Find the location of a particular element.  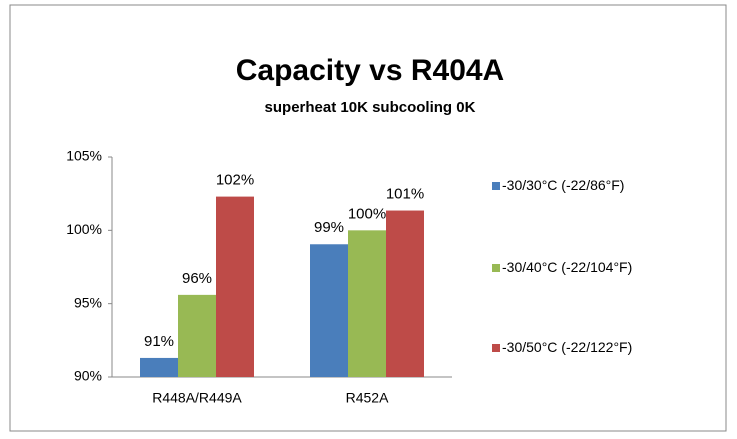

legend-label: -30/30°C (-22/86°F) is located at coordinates (563, 185).